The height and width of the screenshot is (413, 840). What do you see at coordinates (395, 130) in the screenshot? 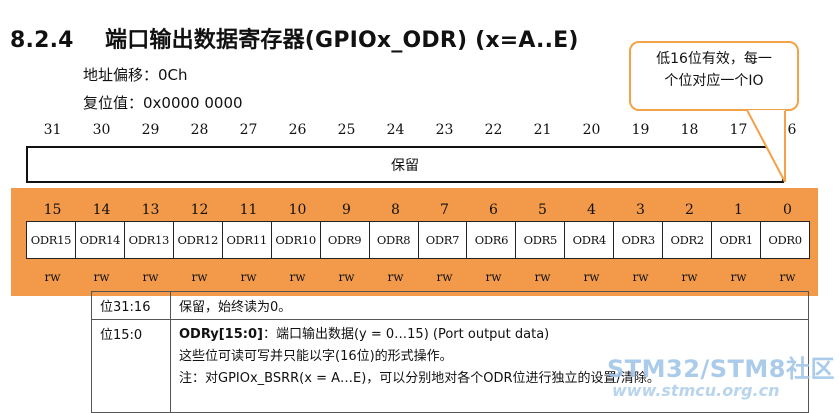
I see `bit-number: 24` at bounding box center [395, 130].